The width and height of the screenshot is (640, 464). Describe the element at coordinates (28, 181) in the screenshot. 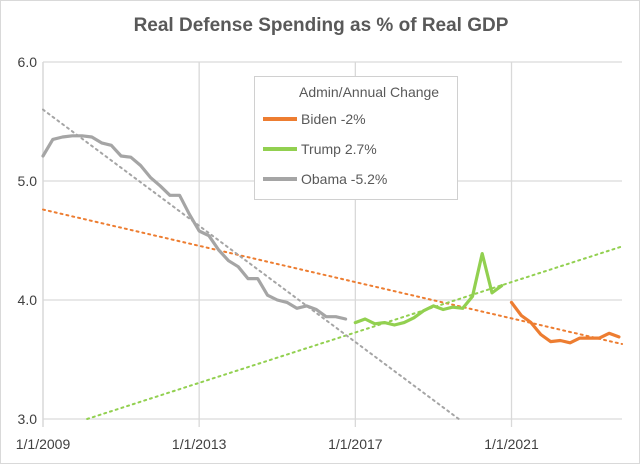

I see `y-tick-label: 5.0` at that location.